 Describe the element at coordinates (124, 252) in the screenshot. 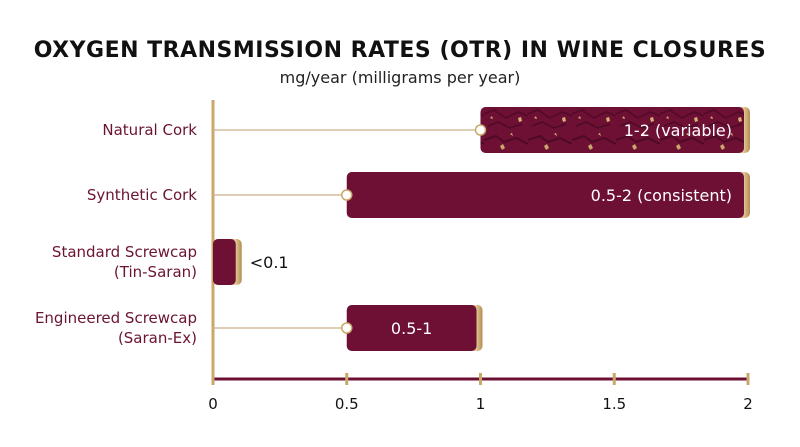

I see `category-label: Standard Screwcap` at that location.